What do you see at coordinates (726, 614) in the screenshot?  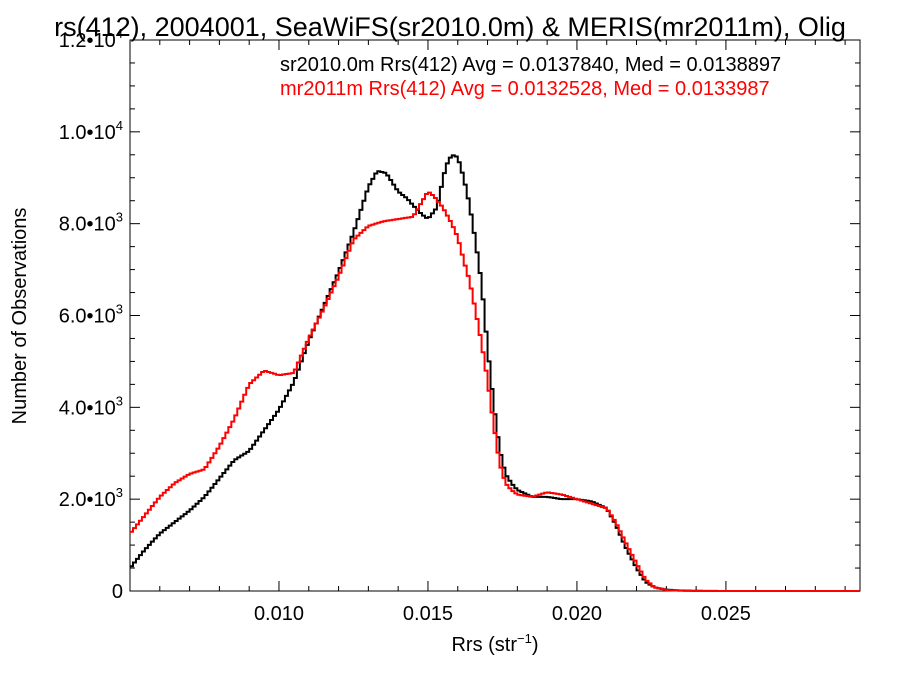 I see `x-tick-label: 0.025` at bounding box center [726, 614].